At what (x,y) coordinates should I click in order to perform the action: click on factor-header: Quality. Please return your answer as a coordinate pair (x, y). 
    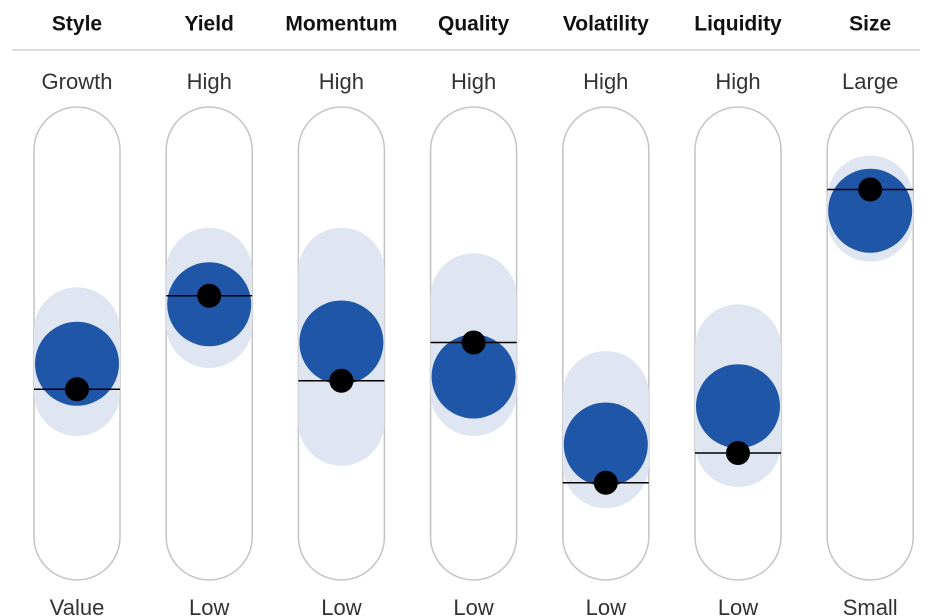
    Looking at the image, I should click on (474, 24).